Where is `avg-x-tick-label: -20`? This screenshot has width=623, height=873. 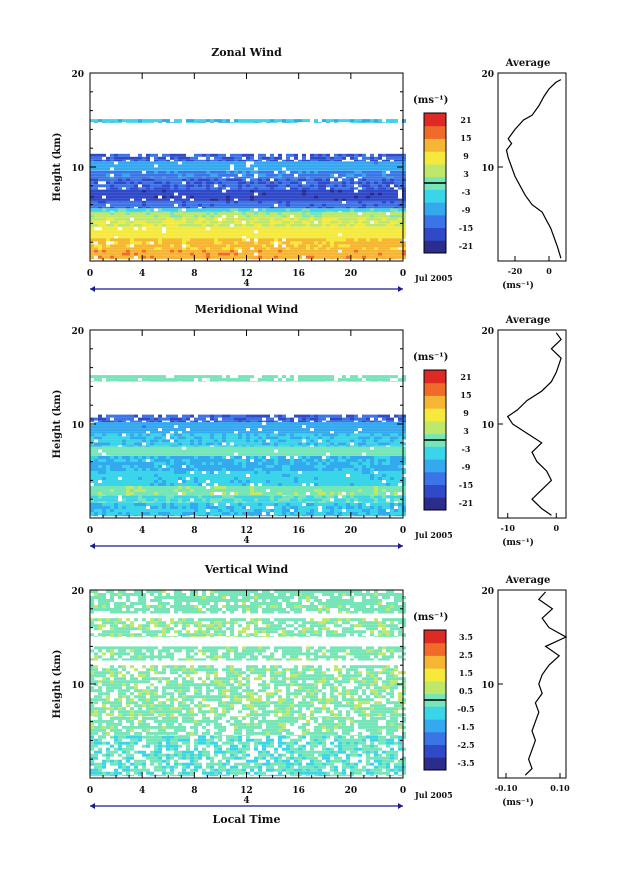 avg-x-tick-label: -20 is located at coordinates (515, 271).